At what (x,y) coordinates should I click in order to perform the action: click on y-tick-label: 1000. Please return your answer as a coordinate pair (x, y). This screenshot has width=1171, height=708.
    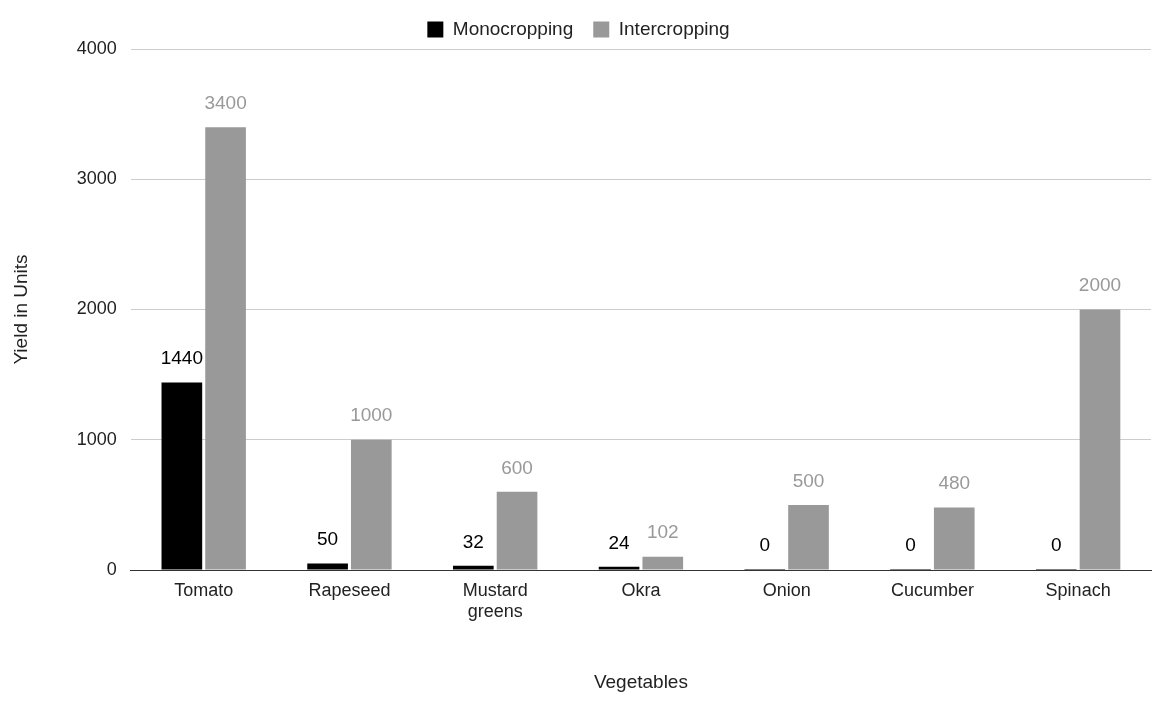
    Looking at the image, I should click on (96, 438).